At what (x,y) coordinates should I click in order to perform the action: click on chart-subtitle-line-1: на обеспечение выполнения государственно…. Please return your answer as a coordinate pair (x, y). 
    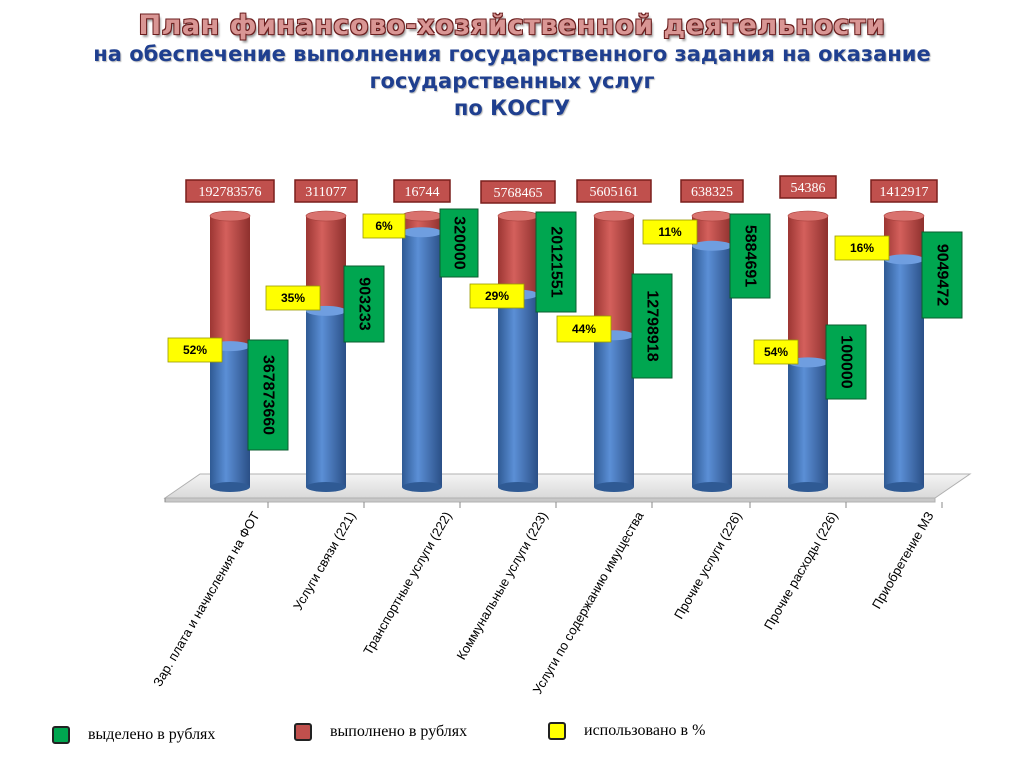
    Looking at the image, I should click on (512, 54).